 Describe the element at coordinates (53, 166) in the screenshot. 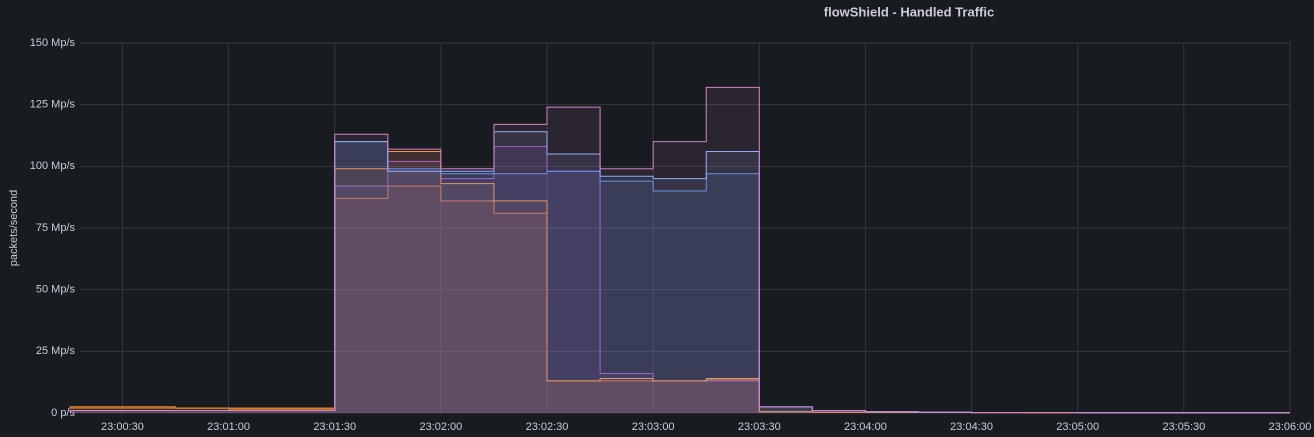

I see `y-tick-label: 100 Mp/s` at that location.